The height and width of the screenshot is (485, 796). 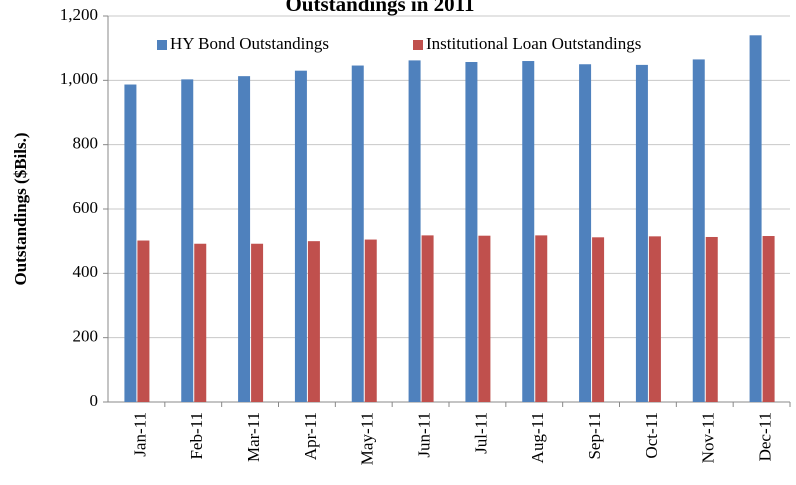 What do you see at coordinates (253, 437) in the screenshot?
I see `x-tick-label: Mar-11` at bounding box center [253, 437].